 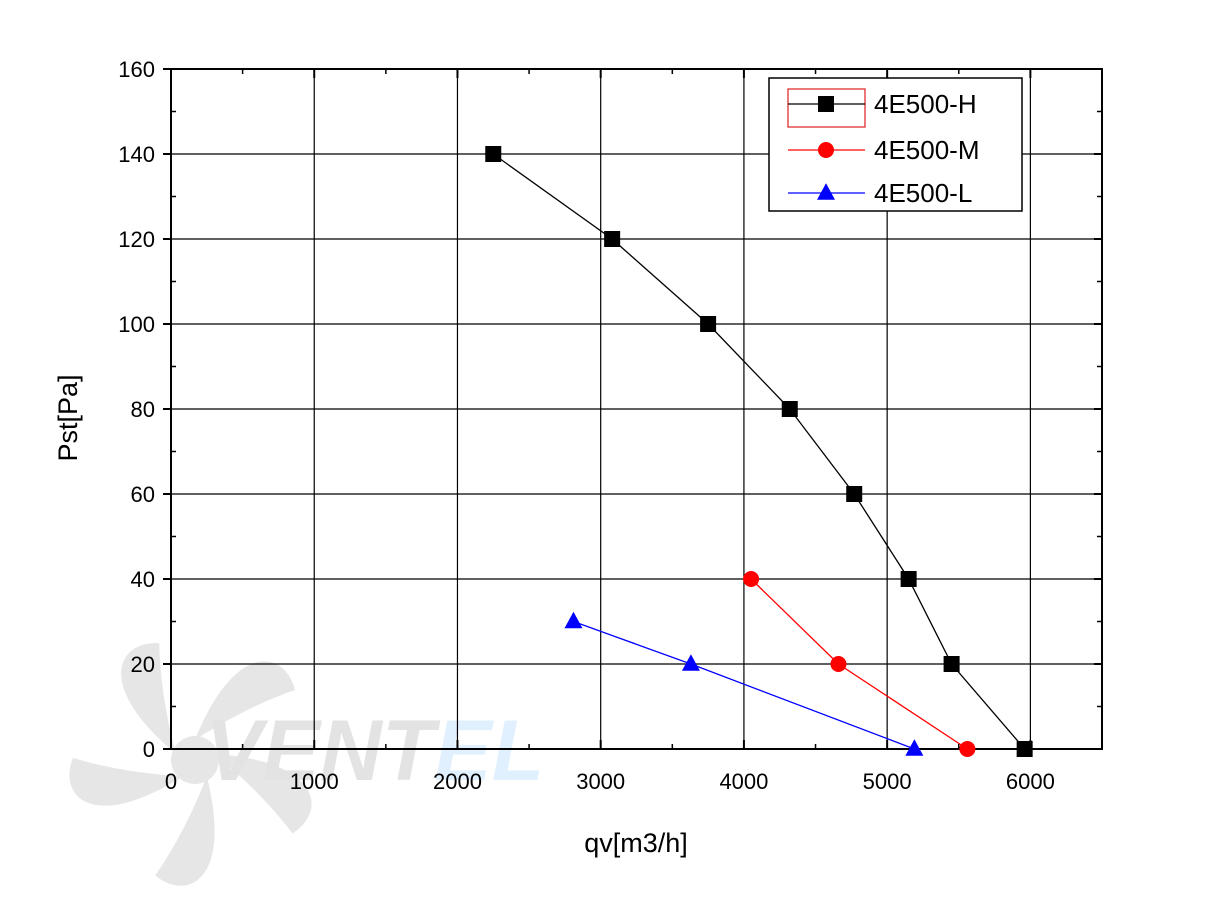 I want to click on svg-text: VENTEL, so click(x=374, y=751).